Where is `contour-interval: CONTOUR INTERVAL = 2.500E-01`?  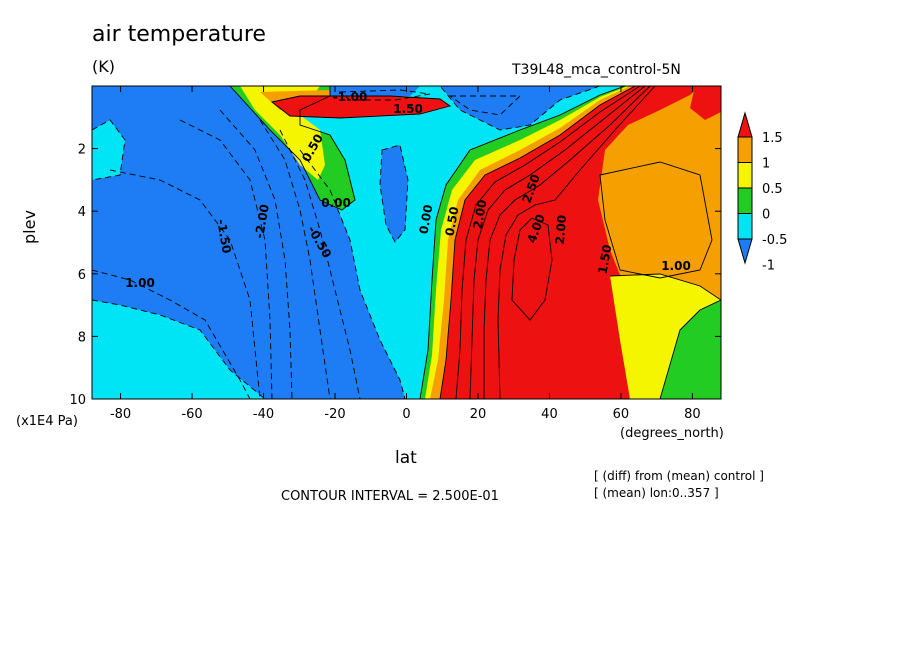
contour-interval: CONTOUR INTERVAL = 2.500E-01 is located at coordinates (390, 496).